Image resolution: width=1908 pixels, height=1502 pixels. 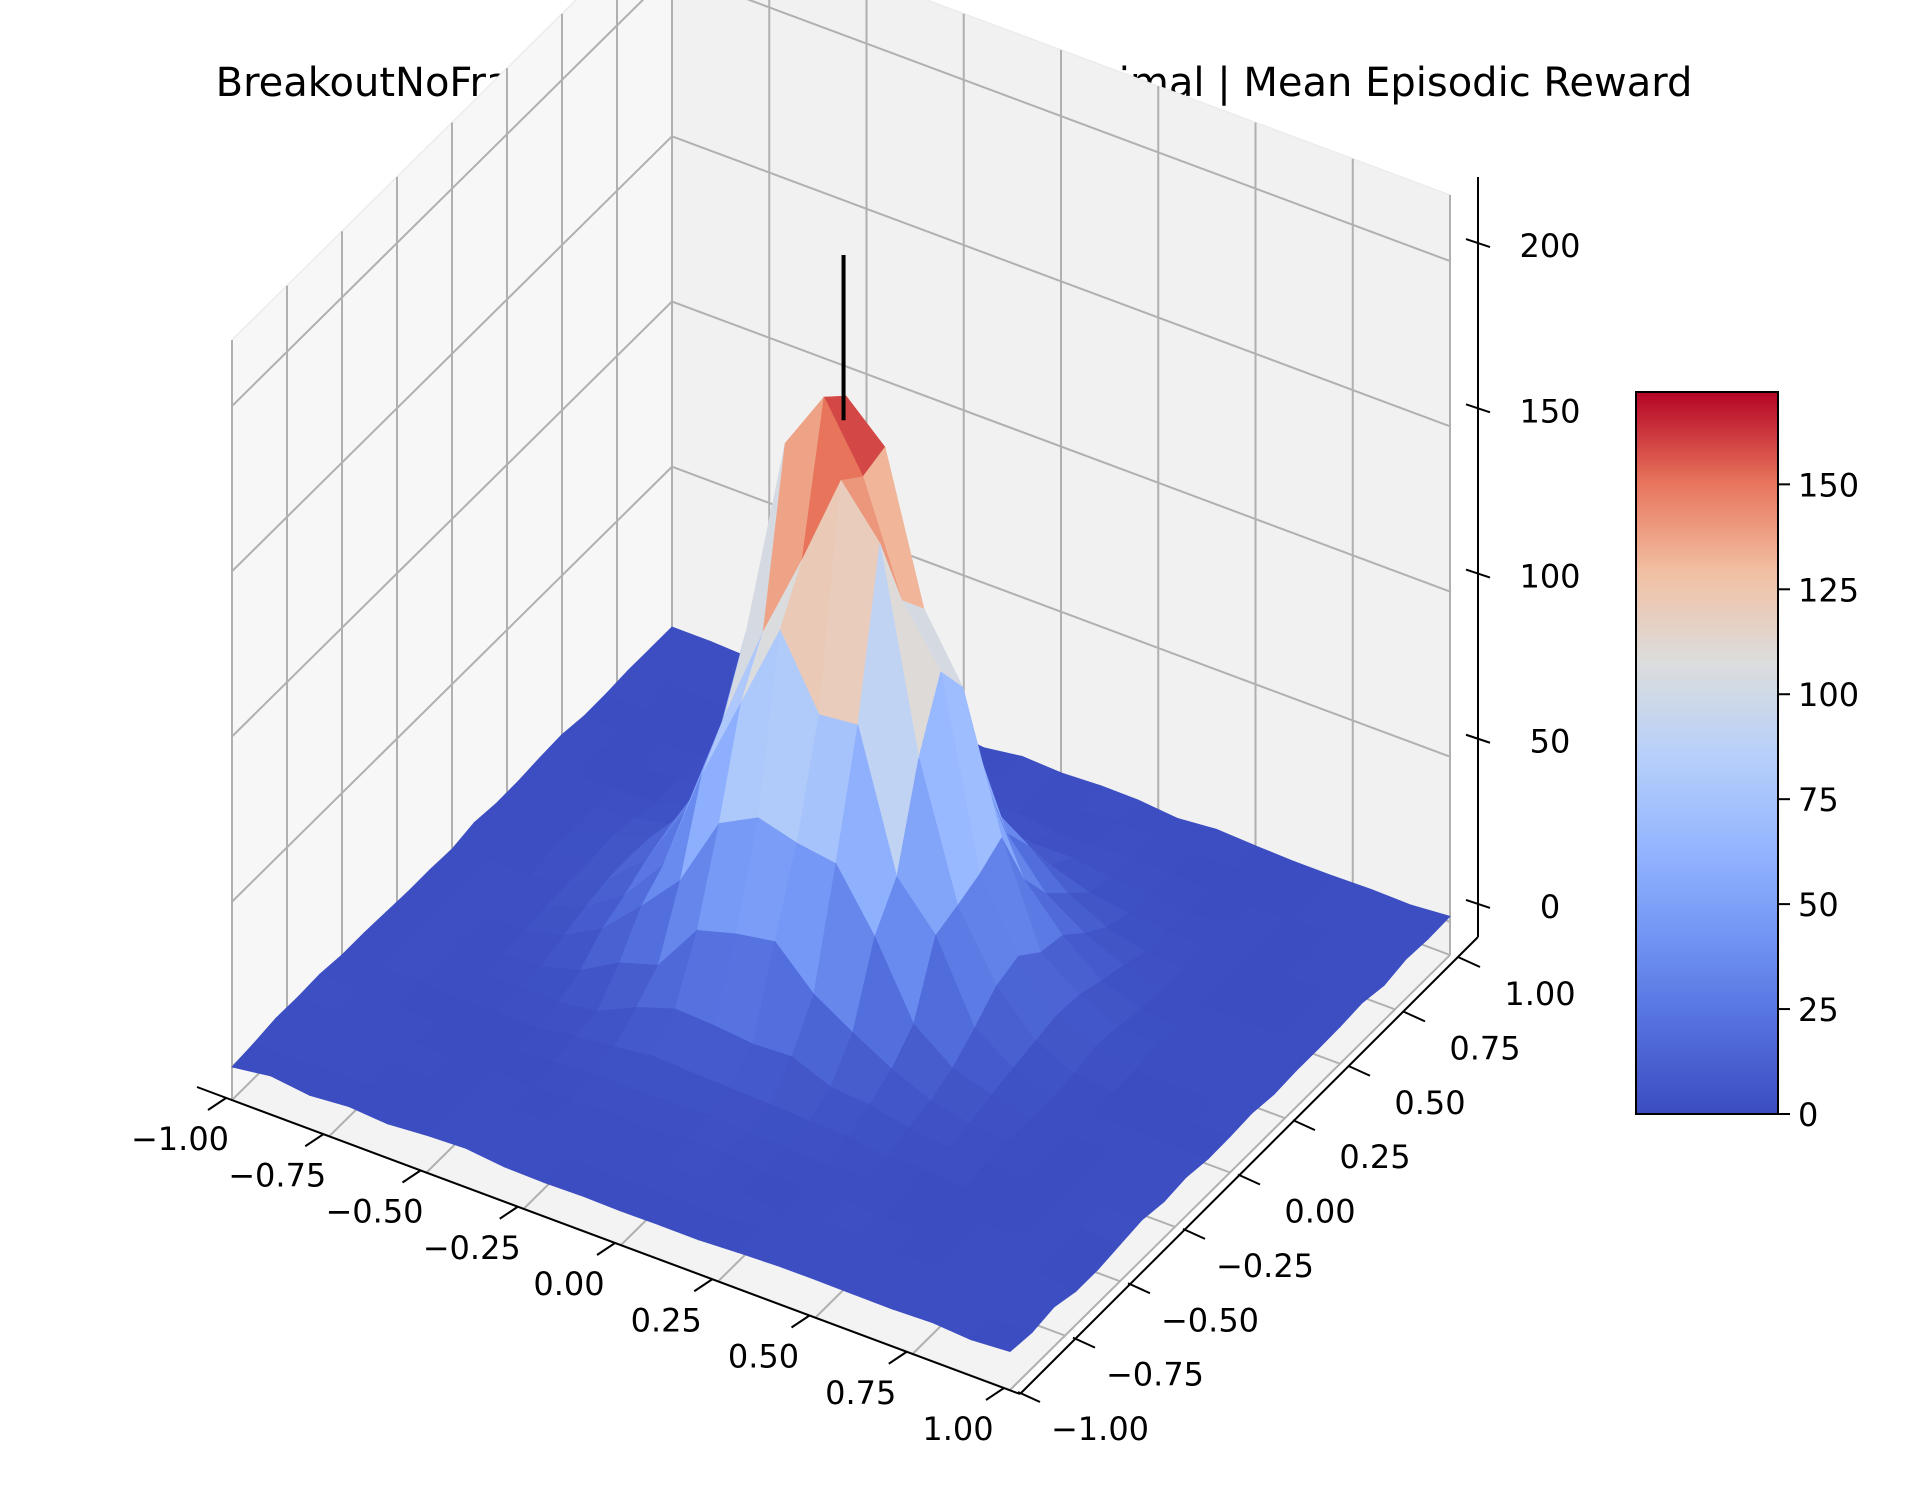 I want to click on y-tick-label: 1.00, so click(x=1539, y=994).